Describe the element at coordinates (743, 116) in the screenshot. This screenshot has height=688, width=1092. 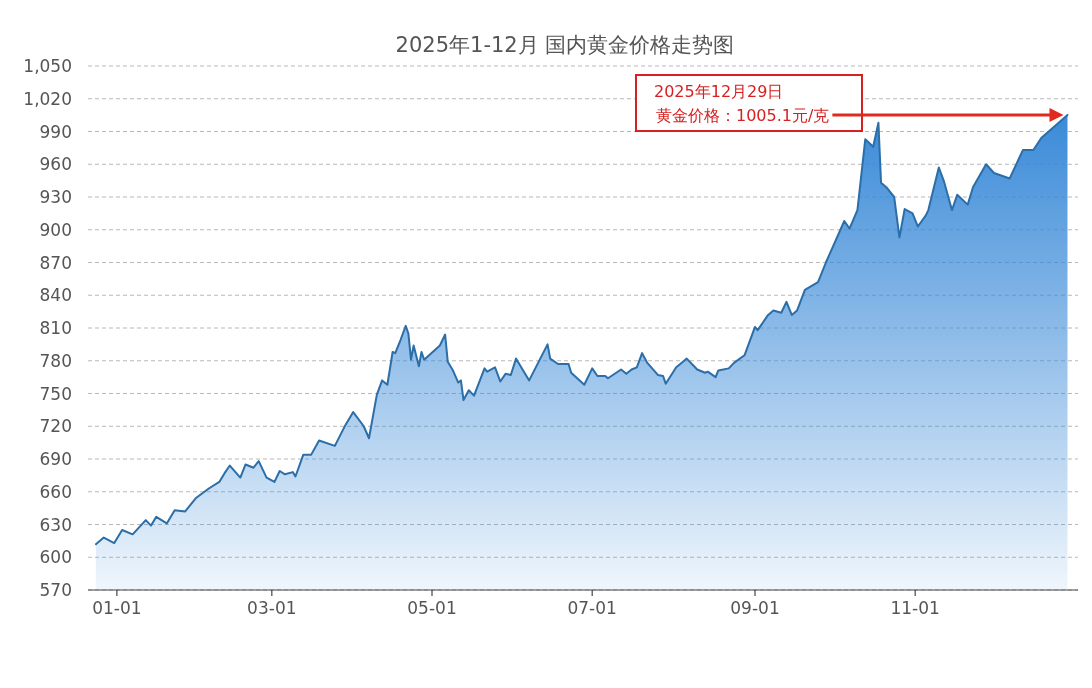
I see `annotation: 黄金价格：1005.1元/克` at that location.